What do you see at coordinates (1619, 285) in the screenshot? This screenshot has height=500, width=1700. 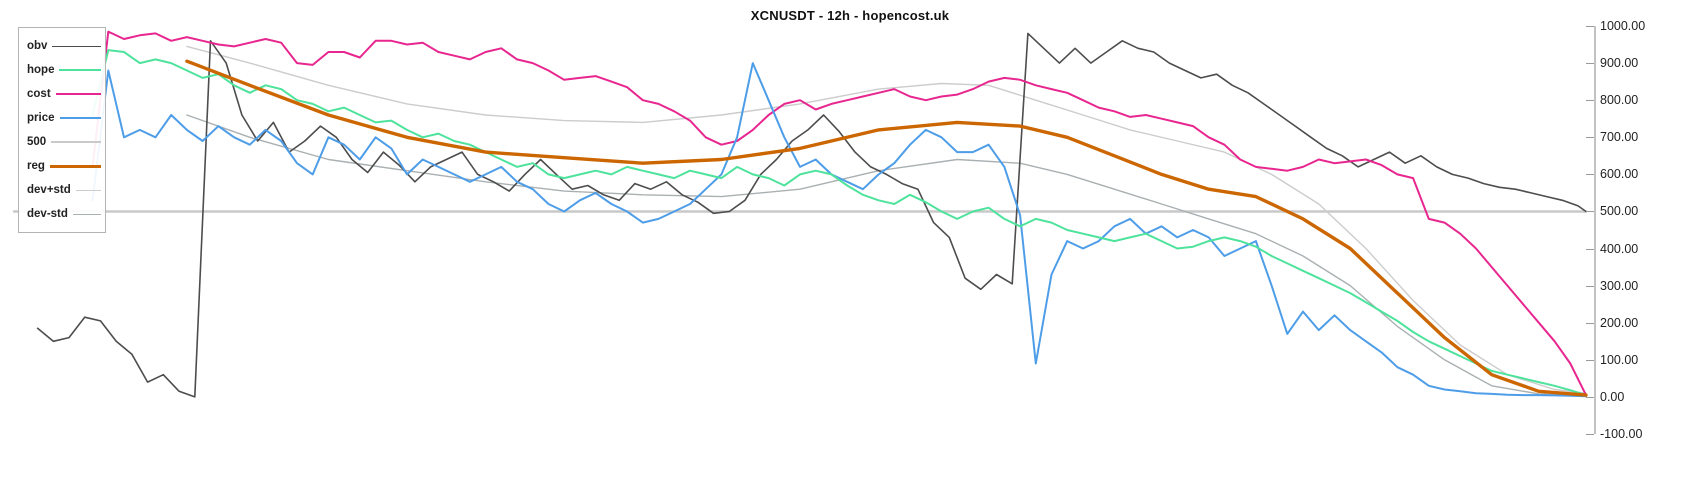 I see `y-axis-tick-label: 300.00` at bounding box center [1619, 285].